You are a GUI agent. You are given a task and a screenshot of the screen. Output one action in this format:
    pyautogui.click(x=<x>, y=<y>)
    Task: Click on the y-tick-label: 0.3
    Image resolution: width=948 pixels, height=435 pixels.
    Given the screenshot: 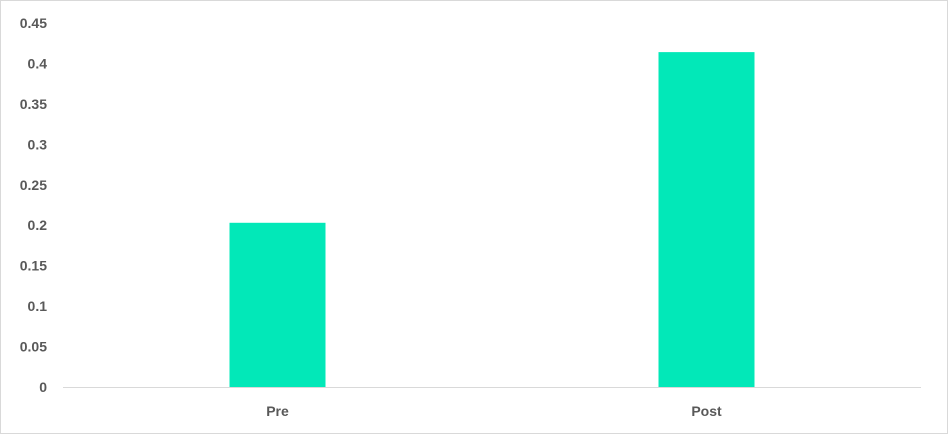 What is the action you would take?
    pyautogui.click(x=38, y=144)
    